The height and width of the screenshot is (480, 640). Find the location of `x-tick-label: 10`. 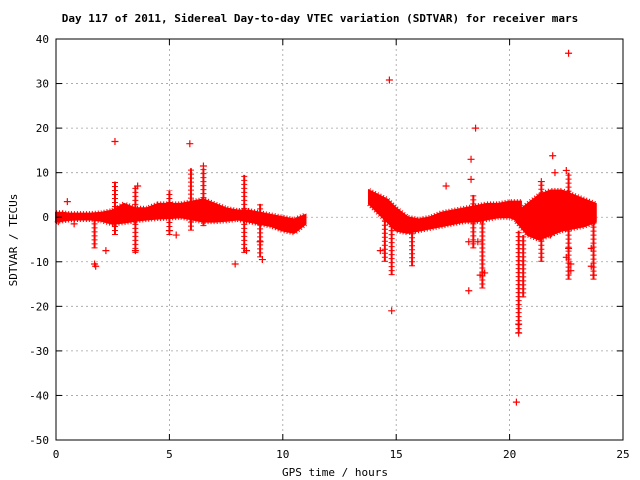

x-tick-label: 10 is located at coordinates (282, 454).